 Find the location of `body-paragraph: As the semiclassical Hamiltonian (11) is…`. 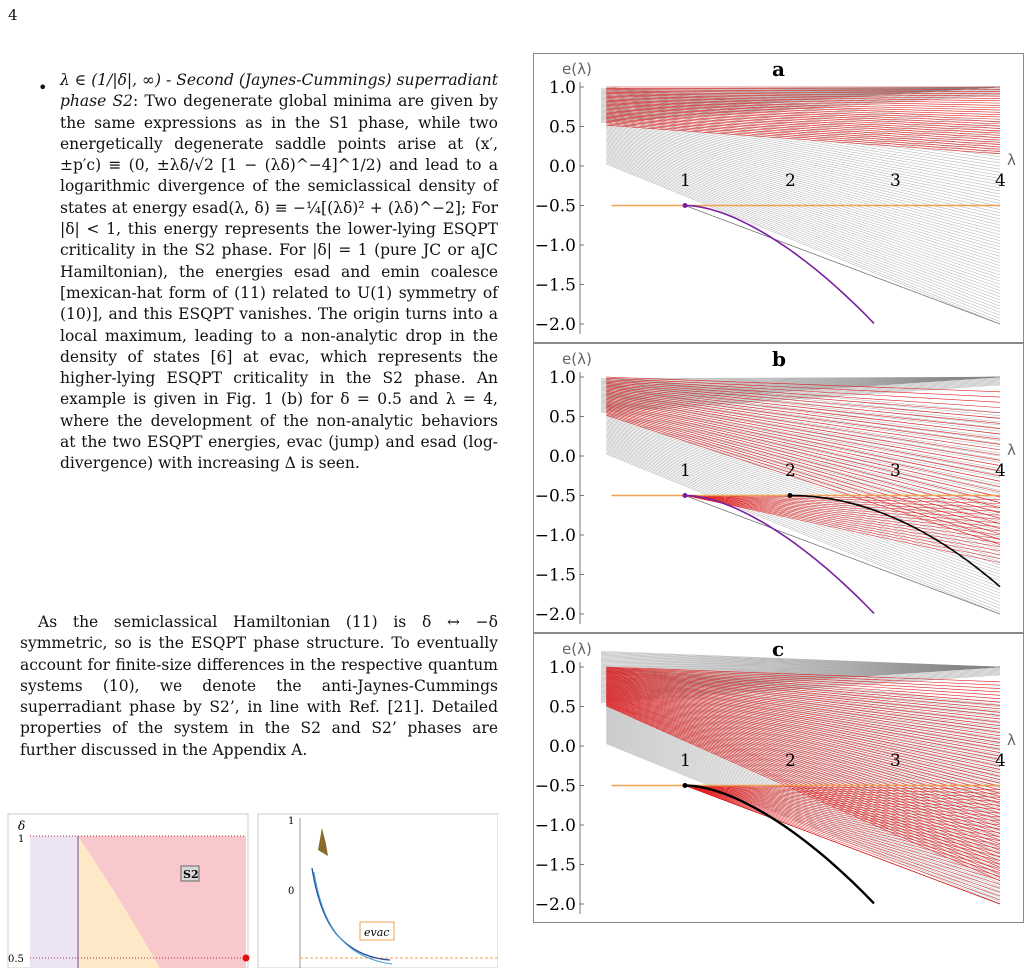

body-paragraph: As the semiclassical Hamiltonian (11) is… is located at coordinates (259, 686).